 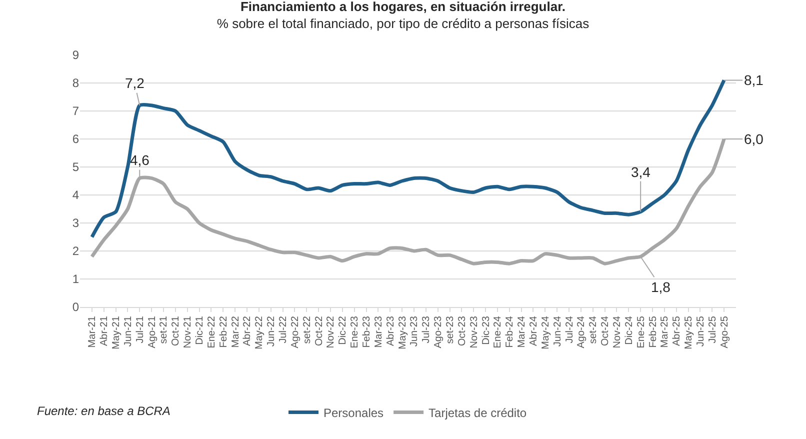 I want to click on x-tick-label: Mar-24, so click(x=522, y=332).